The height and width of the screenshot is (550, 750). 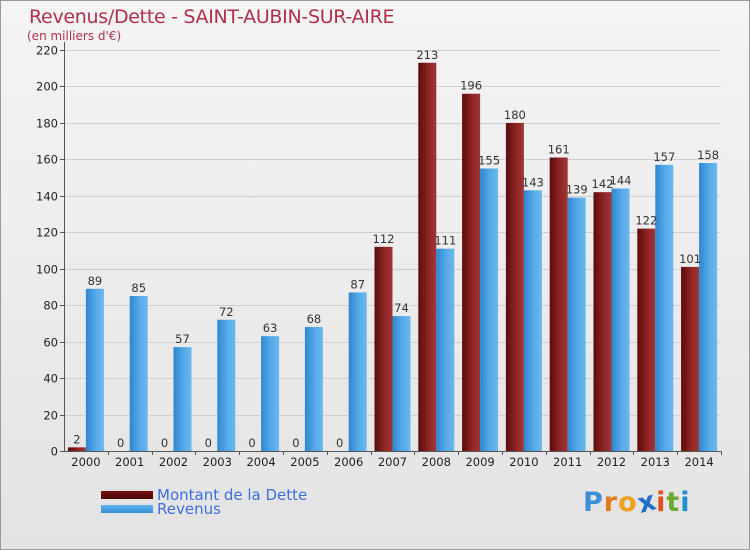 What do you see at coordinates (611, 462) in the screenshot?
I see `x-tick-label-2012: 2012` at bounding box center [611, 462].